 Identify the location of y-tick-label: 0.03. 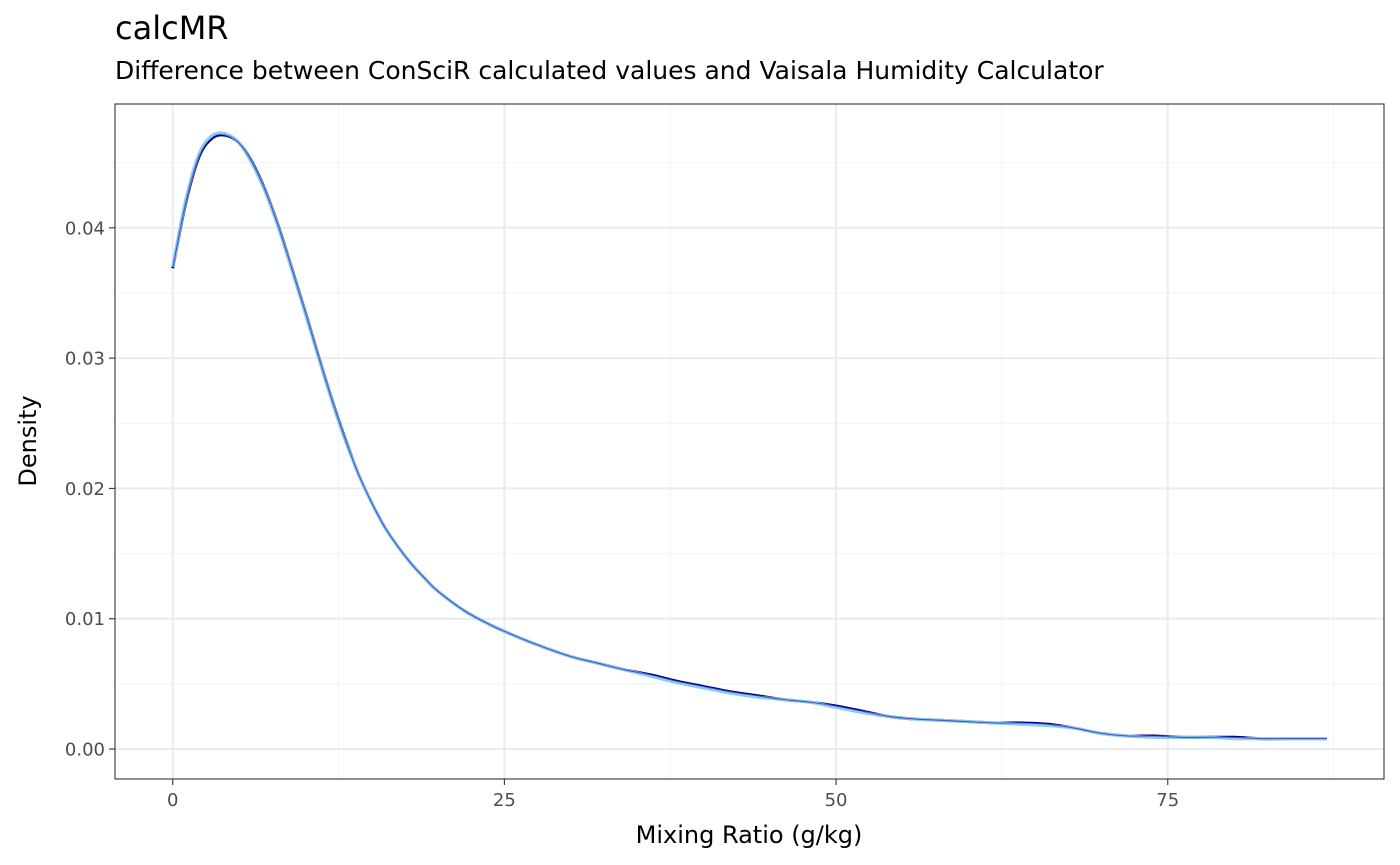
(85, 359).